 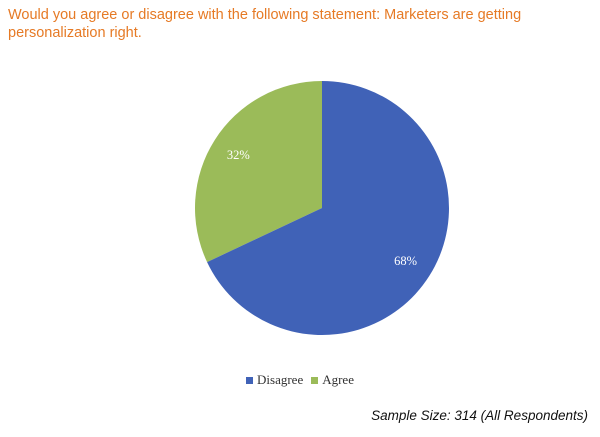 I want to click on data-label-disagree: 68%, so click(x=405, y=261).